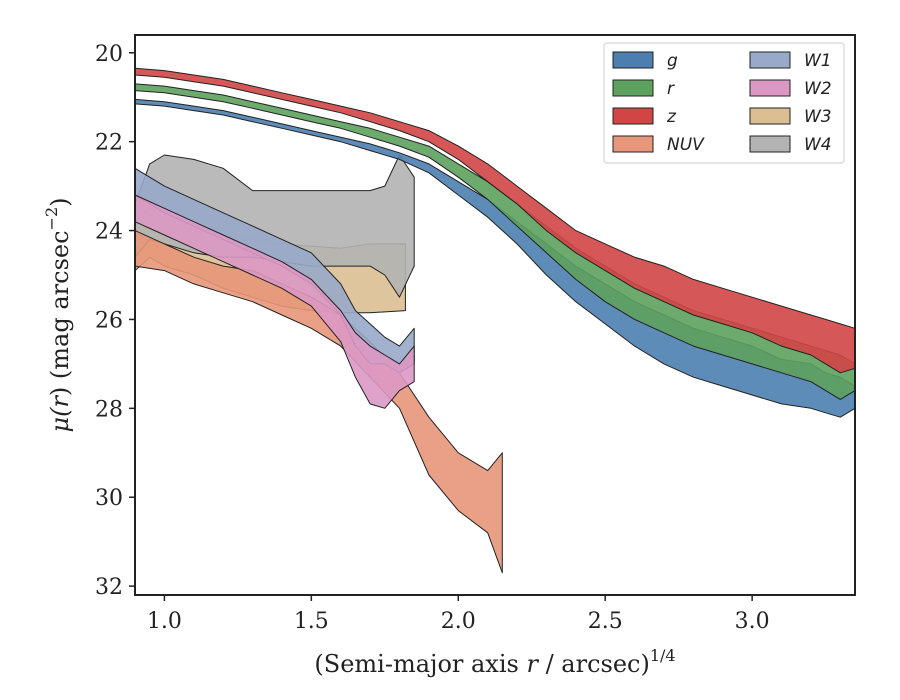 Image resolution: width=900 pixels, height=700 pixels. Describe the element at coordinates (752, 621) in the screenshot. I see `x-tick-label: 3.0` at that location.